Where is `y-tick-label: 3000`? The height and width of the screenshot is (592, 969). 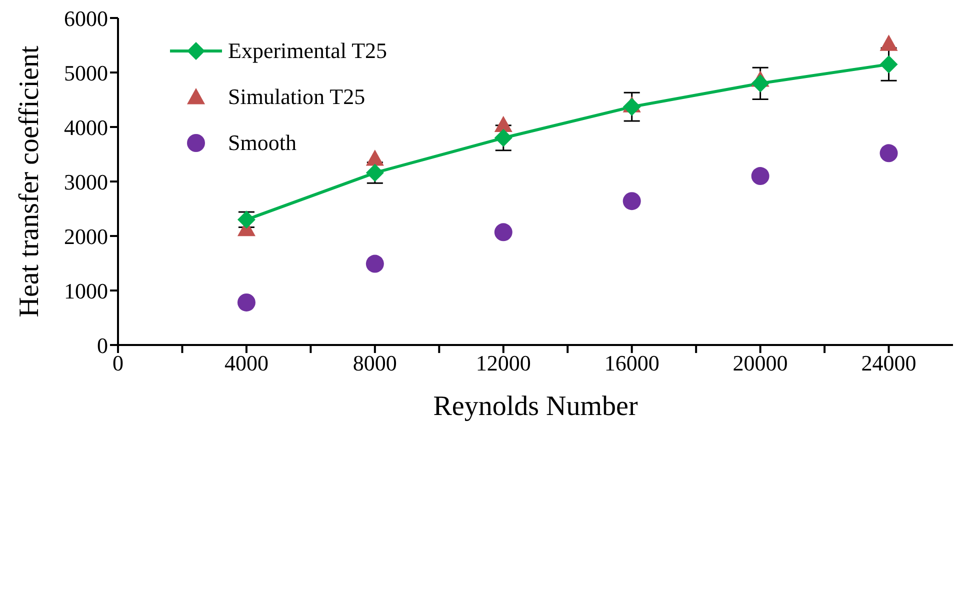
y-tick-label: 3000 is located at coordinates (86, 181).